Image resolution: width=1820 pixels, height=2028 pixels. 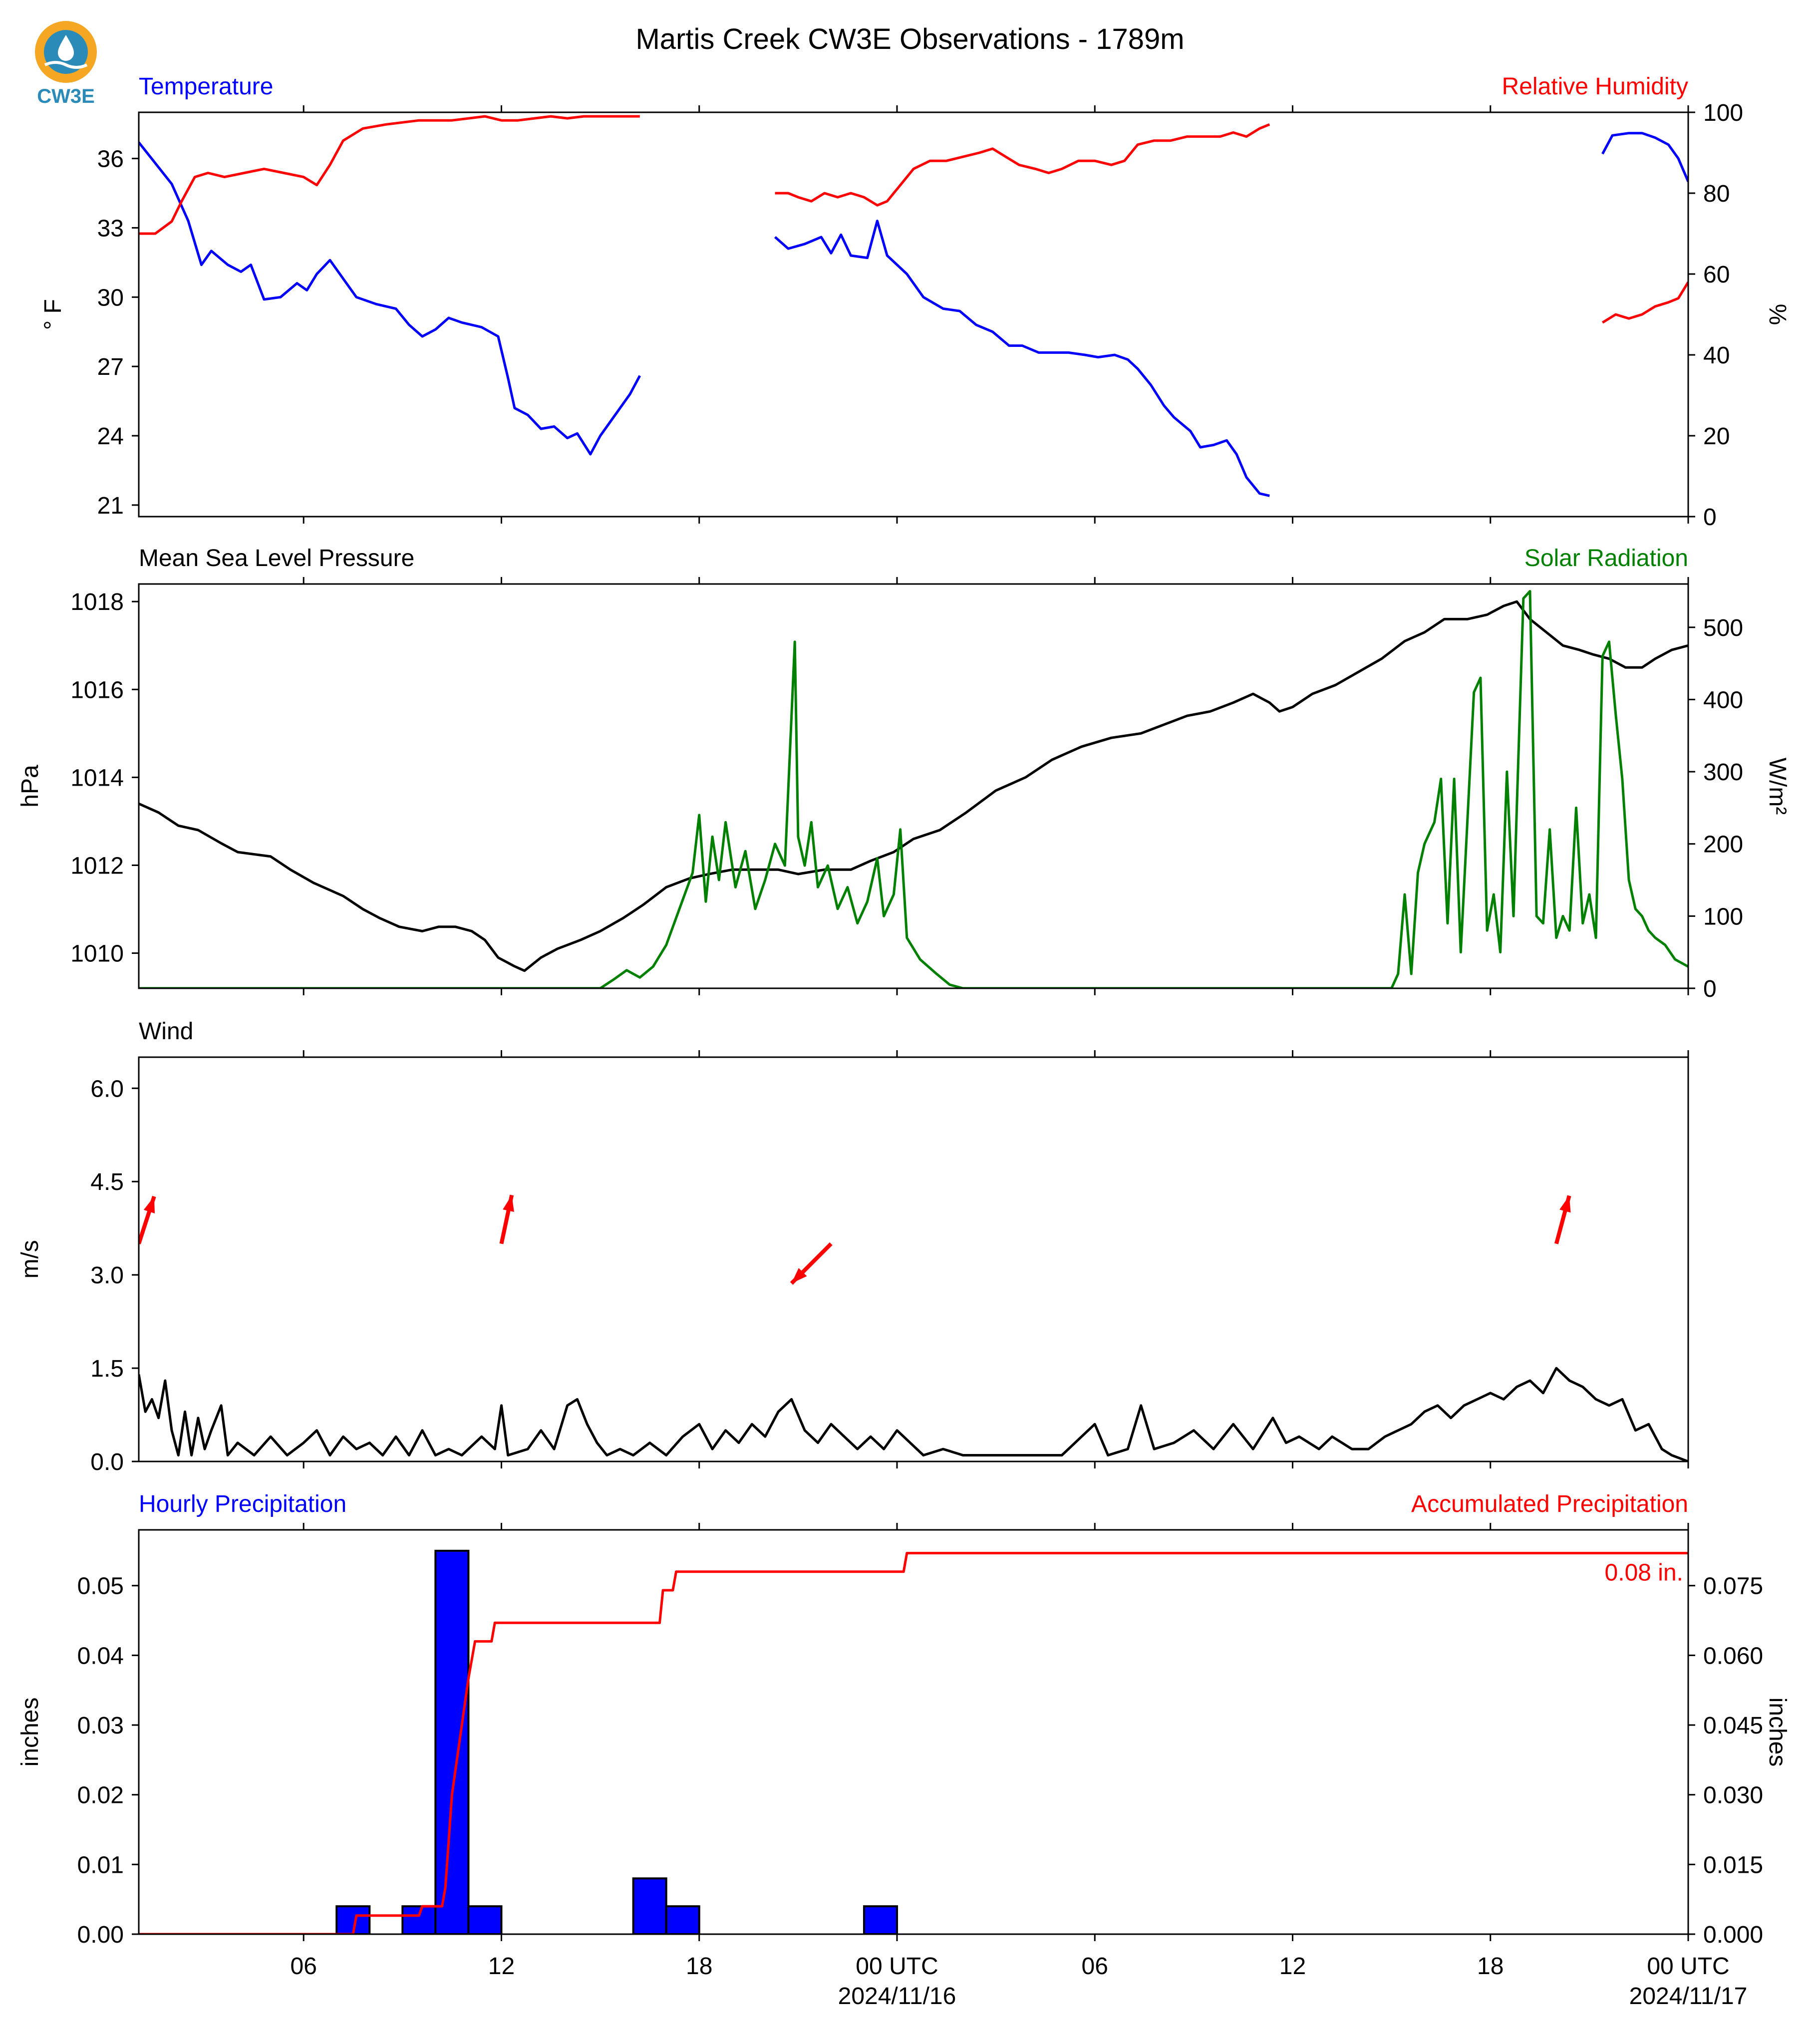 I want to click on panel-title-left: Hourly Precipitation, so click(x=242, y=1504).